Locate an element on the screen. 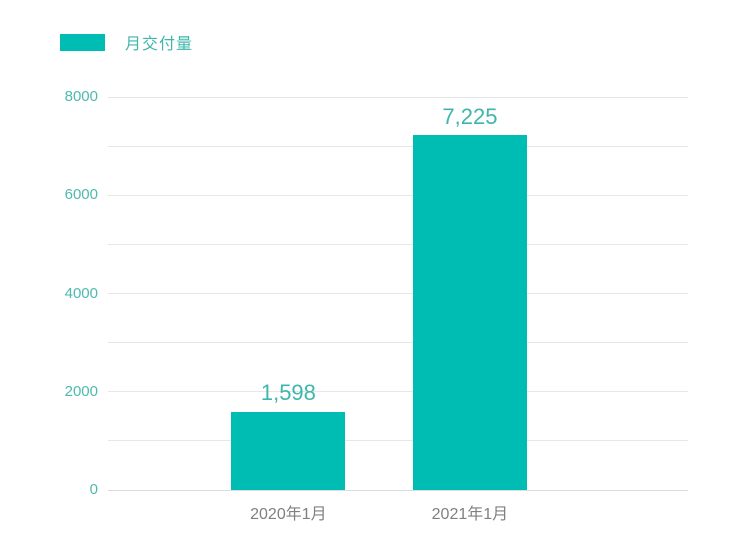 This screenshot has height=558, width=744. y-axis-tick-label: 6000 is located at coordinates (81, 195).